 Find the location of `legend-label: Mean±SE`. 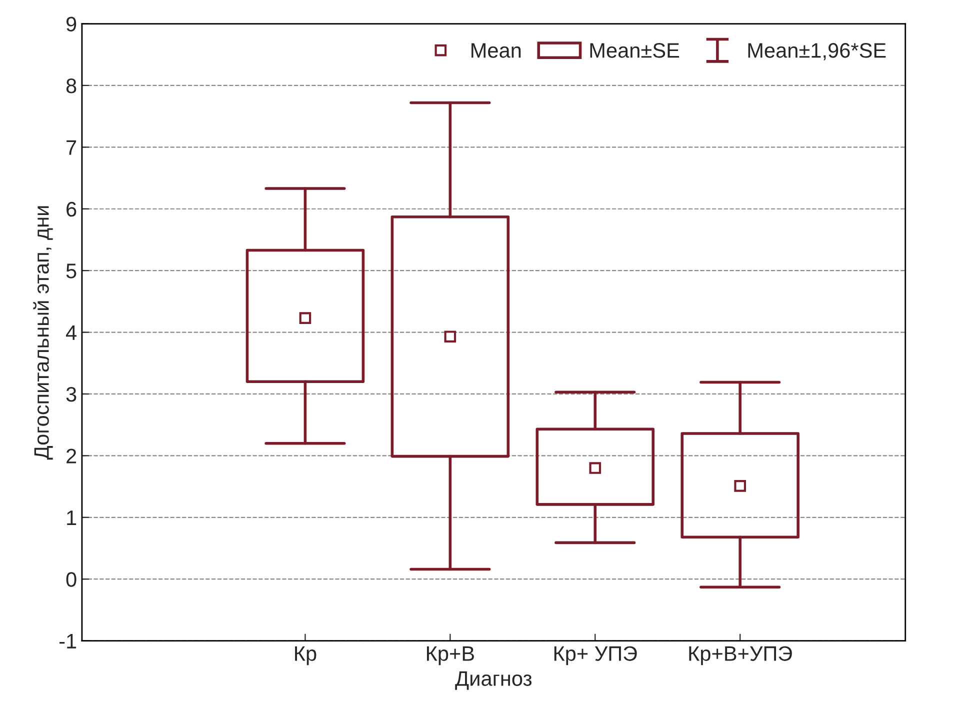

legend-label: Mean±SE is located at coordinates (635, 50).